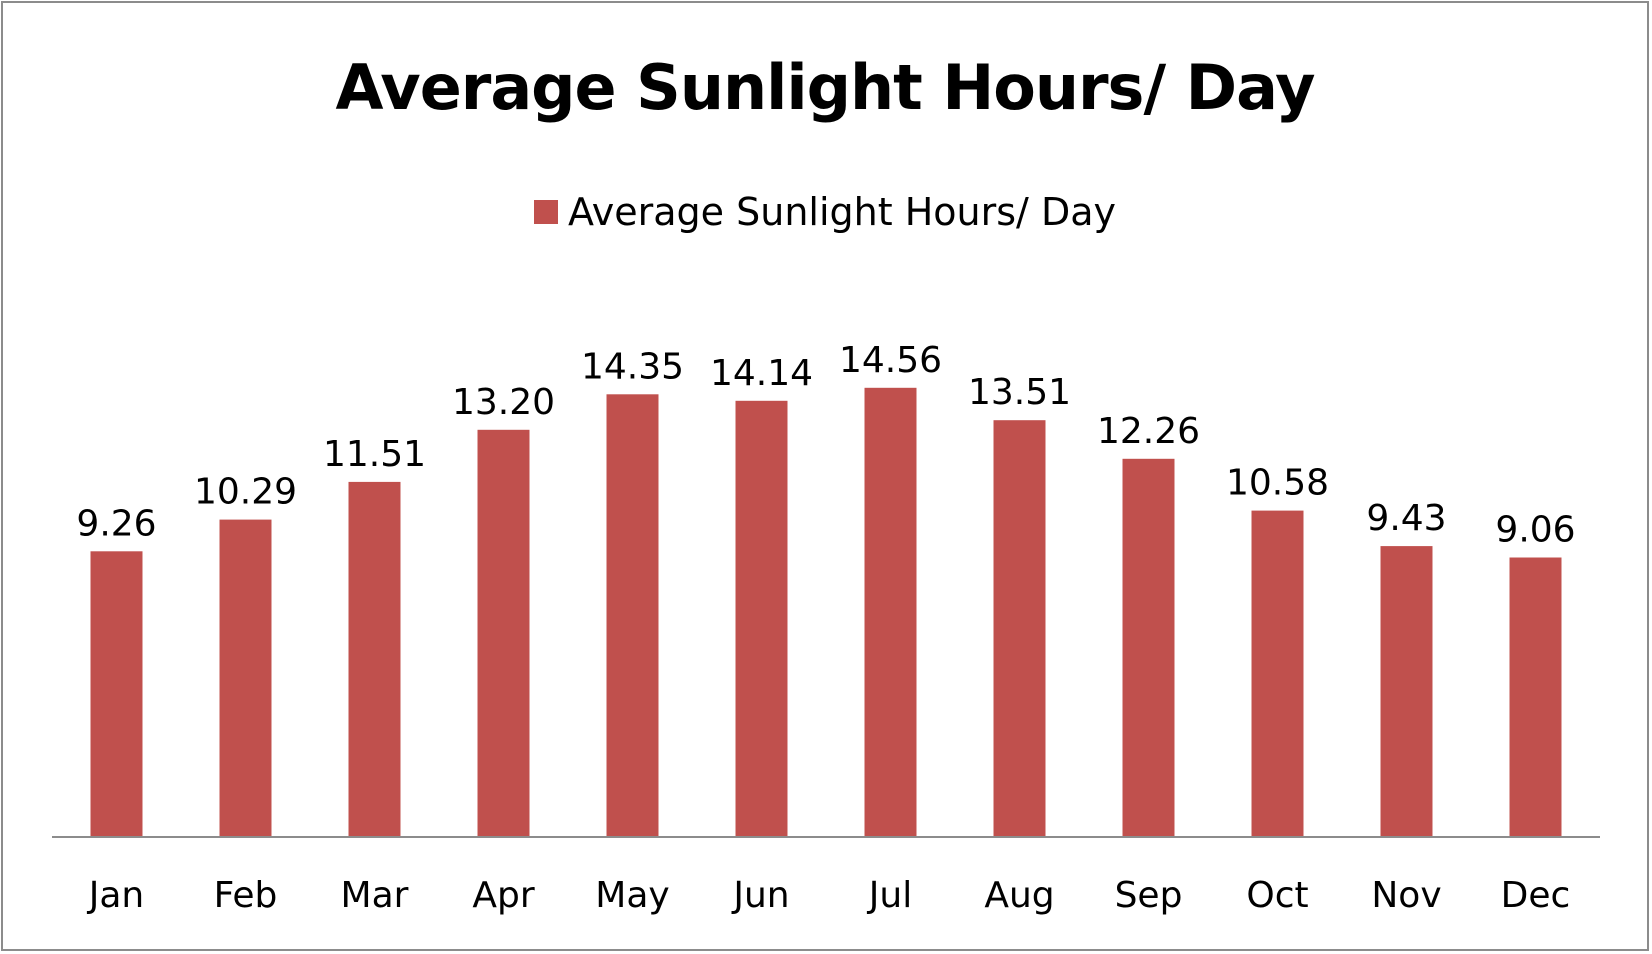 The image size is (1652, 954). I want to click on legend-item: Average Sunlight Hours/ Day, so click(825, 212).